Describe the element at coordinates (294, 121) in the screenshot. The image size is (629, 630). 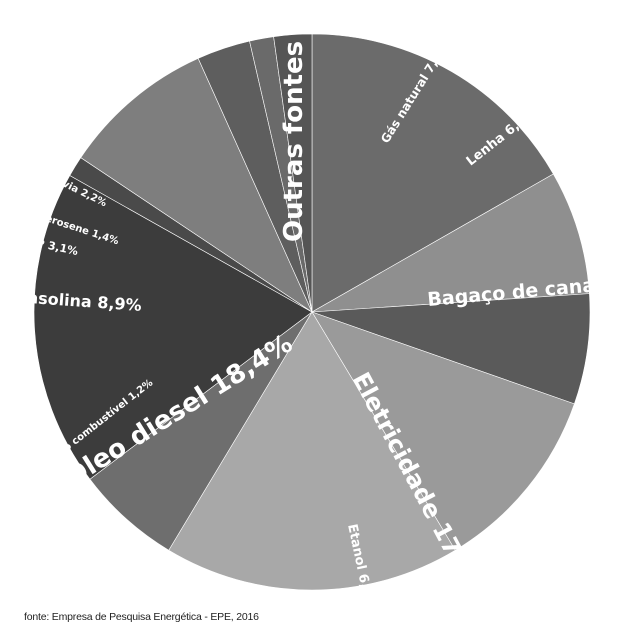
I see `slice-label-outras-fontes: Outras fontes 16,7%` at that location.